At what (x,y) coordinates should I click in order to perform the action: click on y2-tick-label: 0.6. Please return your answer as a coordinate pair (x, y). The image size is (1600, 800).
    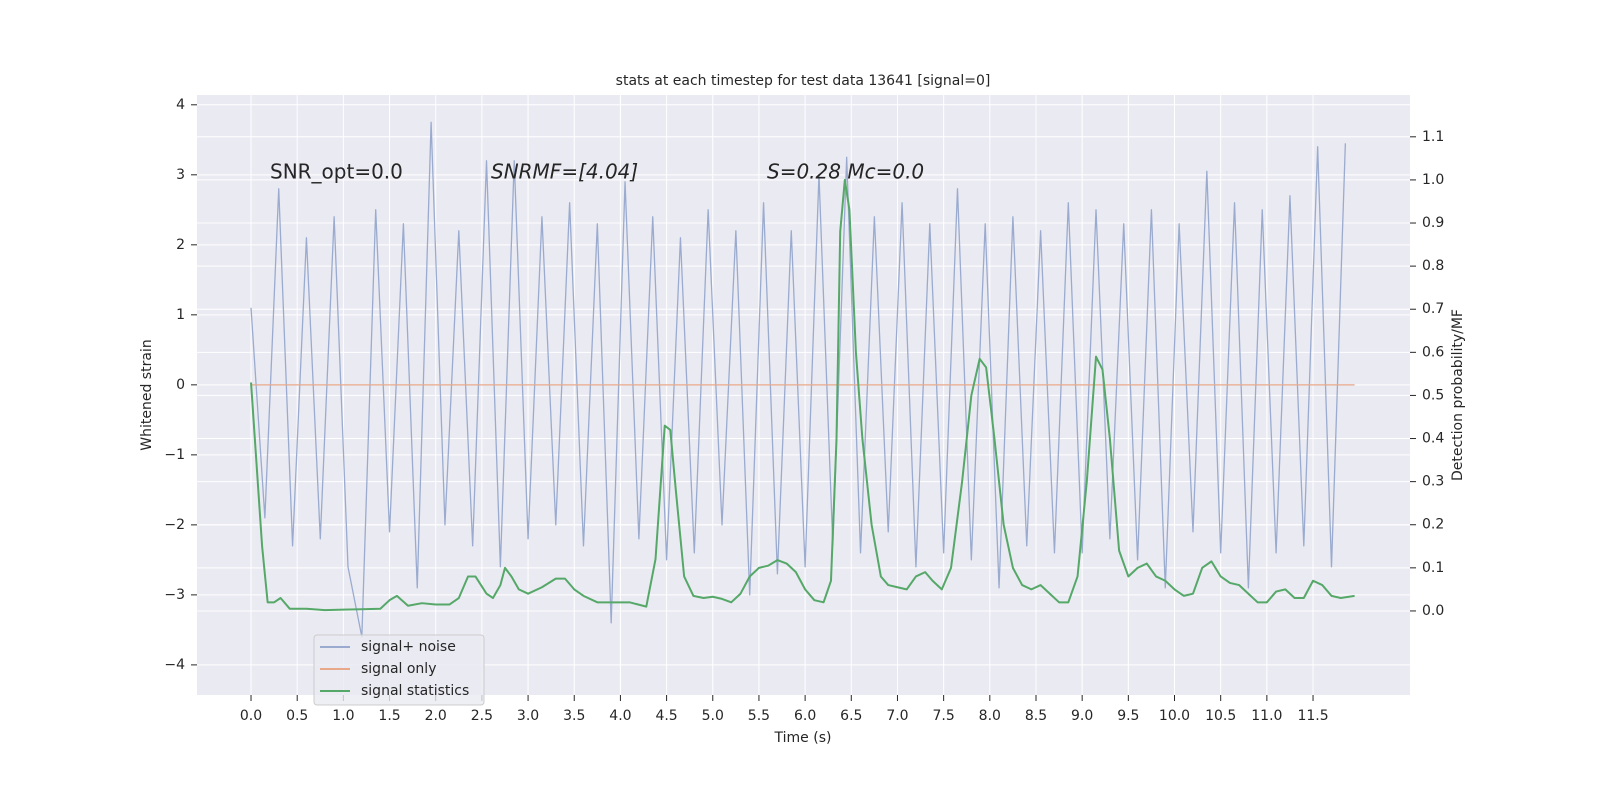
    Looking at the image, I should click on (1433, 352).